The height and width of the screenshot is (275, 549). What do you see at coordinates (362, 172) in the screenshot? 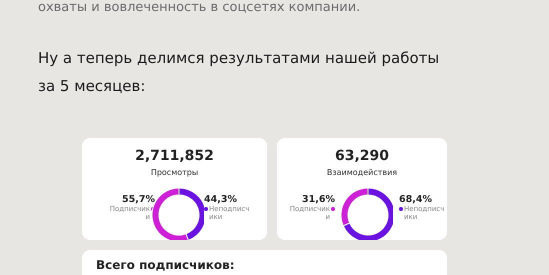
I see `chart-subtitle: Взаимодействия` at bounding box center [362, 172].